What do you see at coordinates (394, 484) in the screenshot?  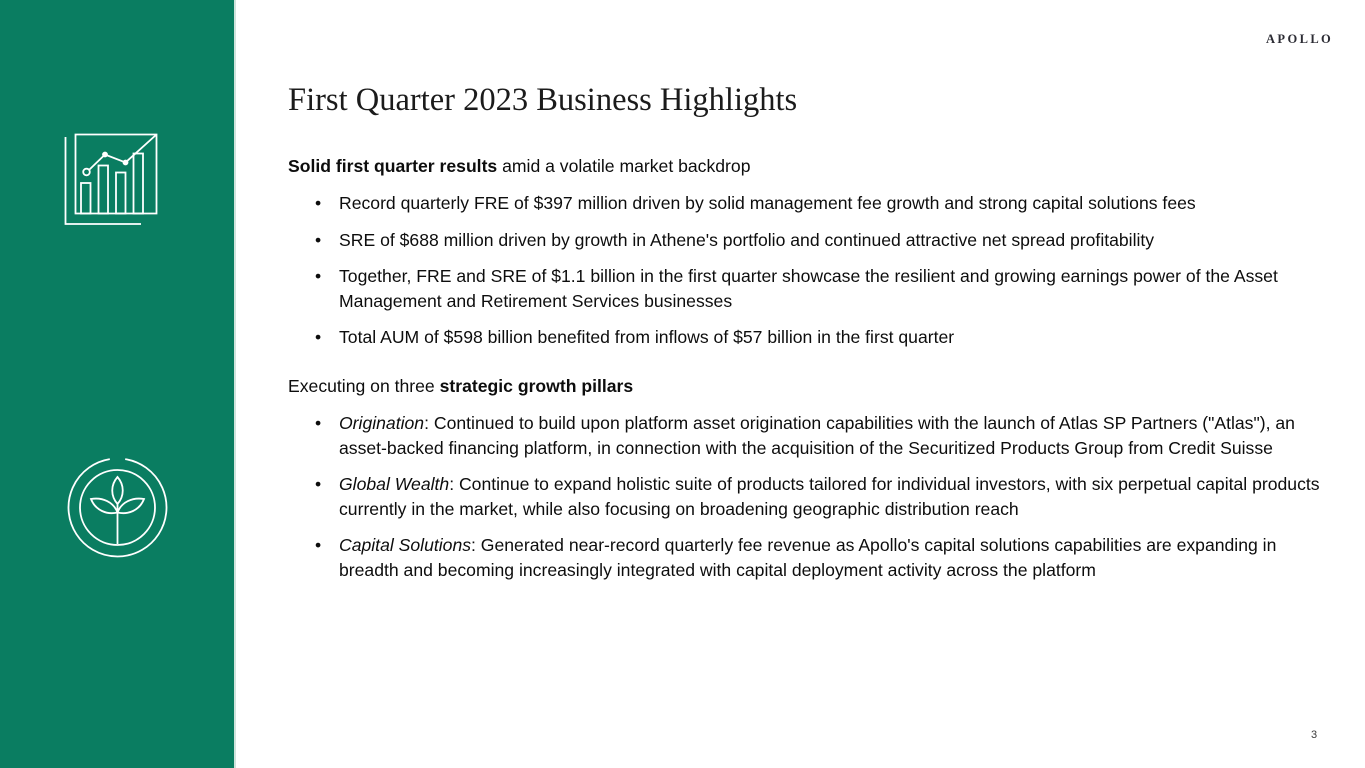 I see `pillar-name: Global Wealth` at bounding box center [394, 484].